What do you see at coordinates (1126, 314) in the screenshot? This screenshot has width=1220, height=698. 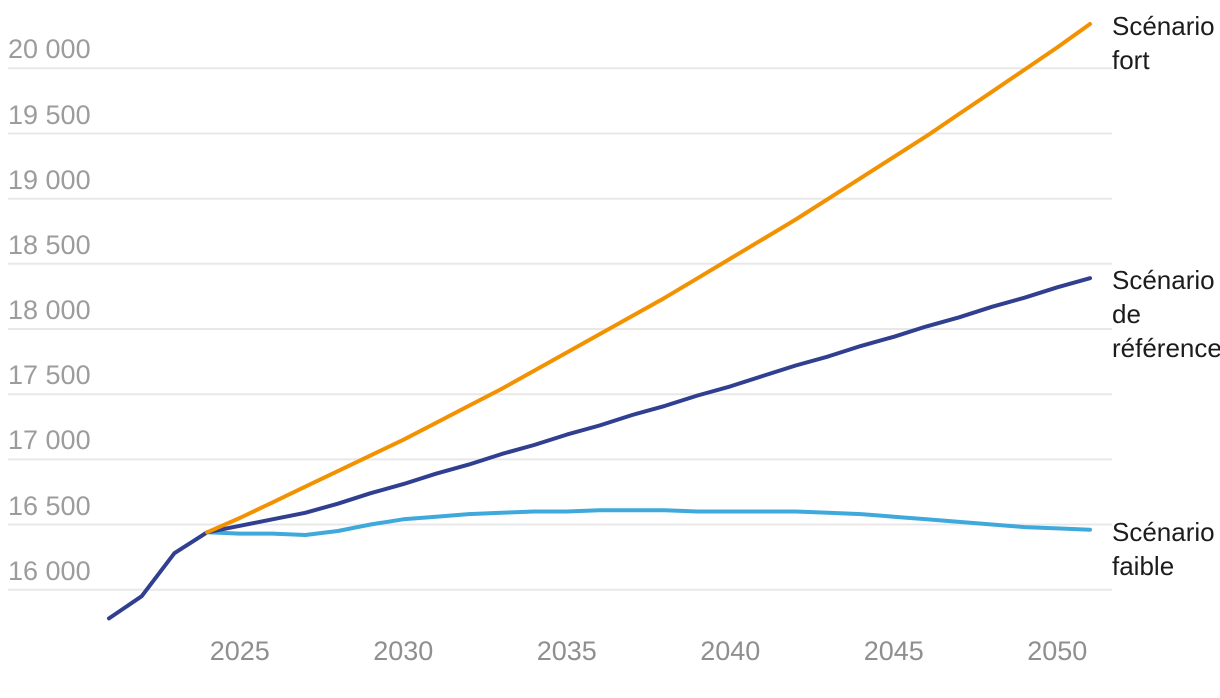 I see `series-label-line: de` at bounding box center [1126, 314].